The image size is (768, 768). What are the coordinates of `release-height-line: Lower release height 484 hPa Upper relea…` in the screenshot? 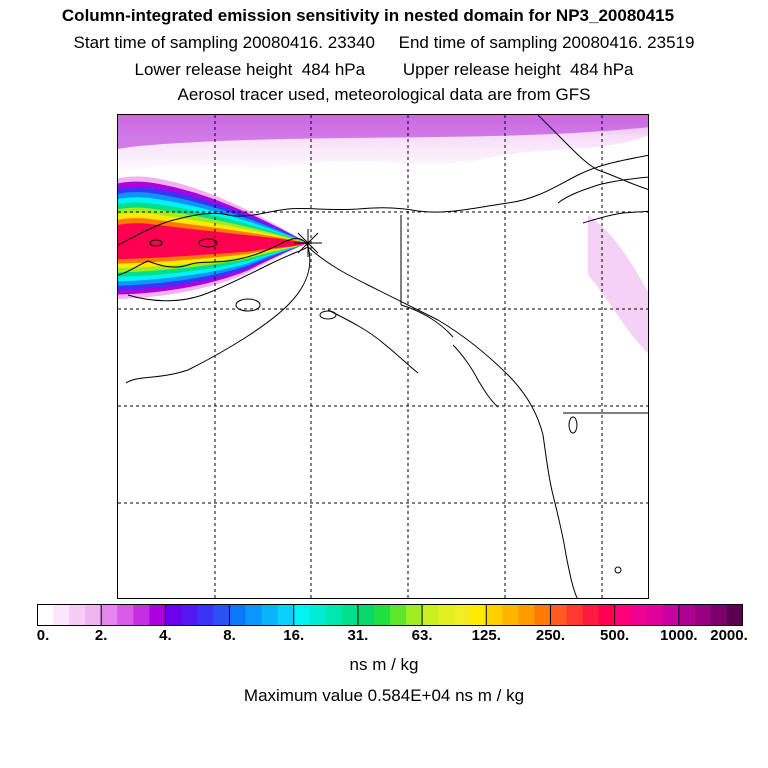 It's located at (384, 69).